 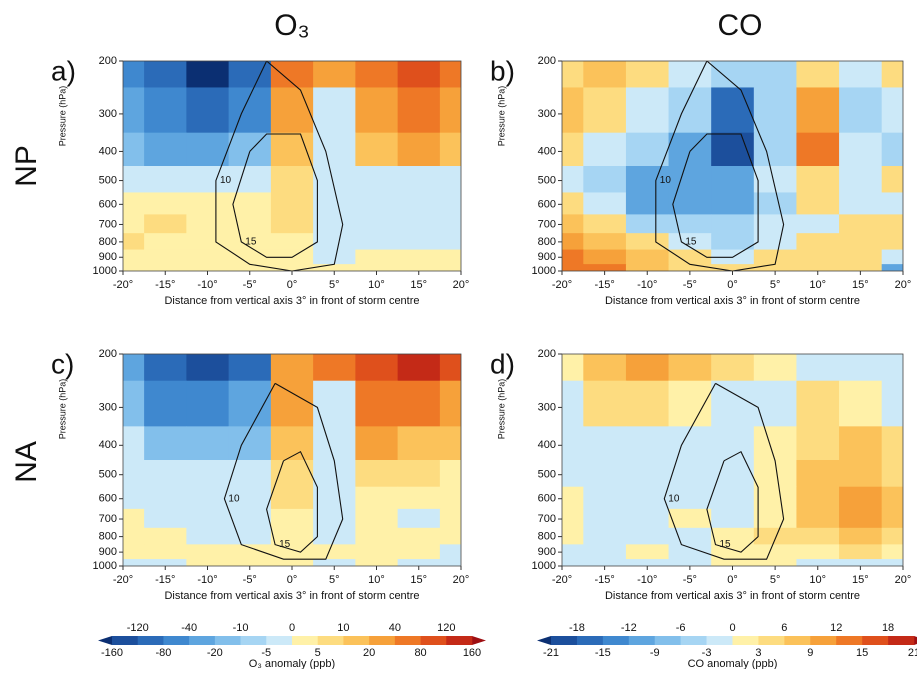 I want to click on y-tick-label: 1000, so click(x=105, y=566).